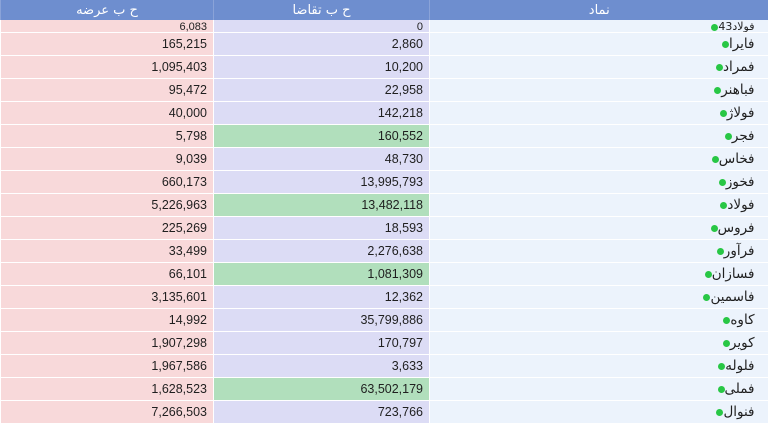  Describe the element at coordinates (598, 67) in the screenshot. I see `symbol-cell: فمراد` at that location.